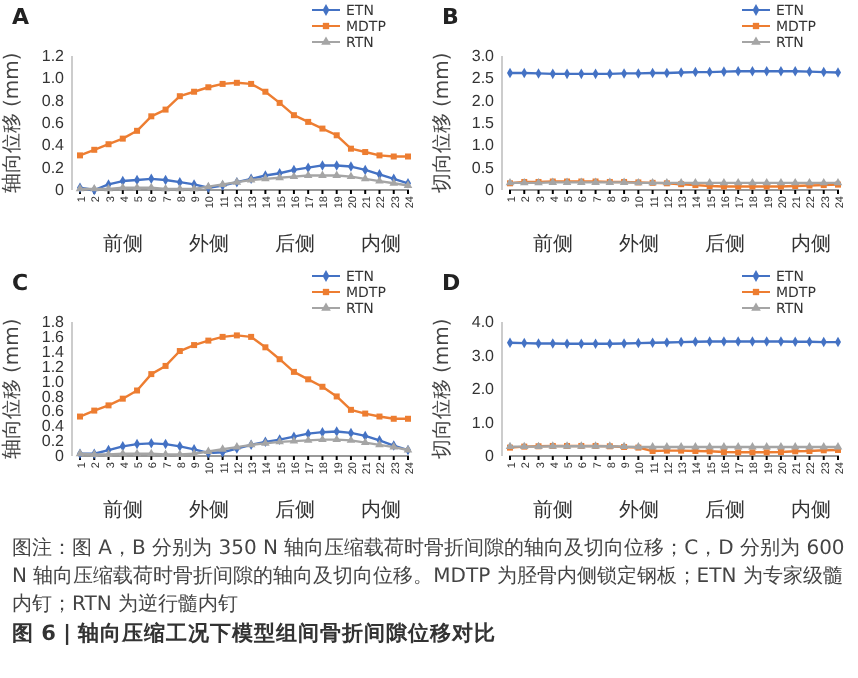 The height and width of the screenshot is (678, 858). What do you see at coordinates (53, 337) in the screenshot?
I see `y-tick-label: 1.6` at bounding box center [53, 337].